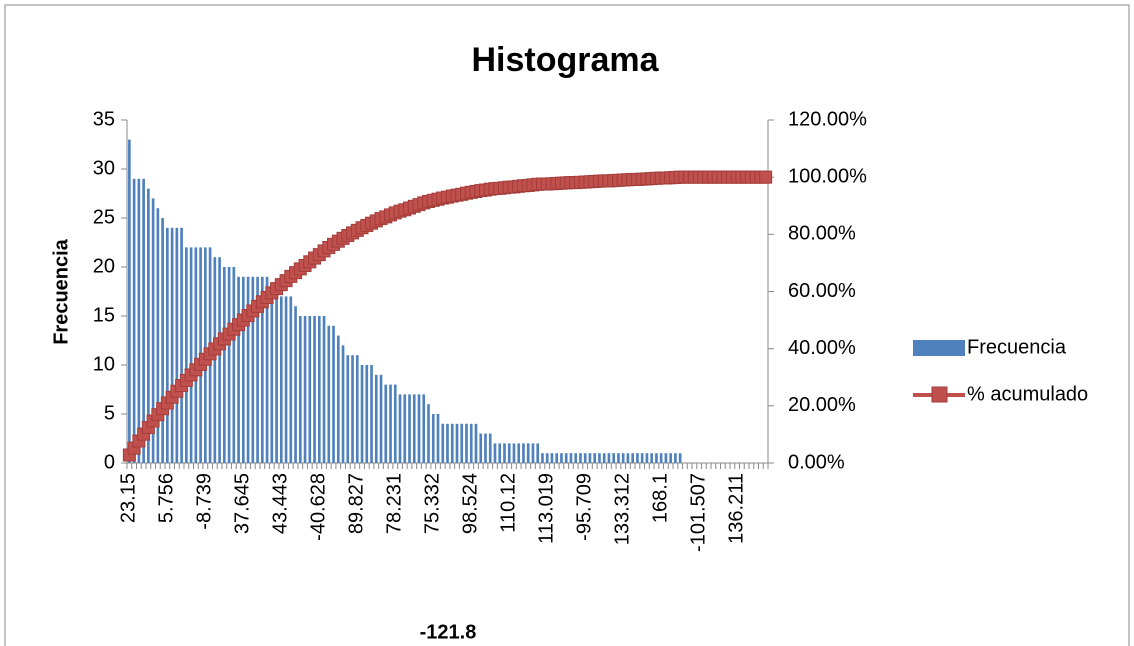 The height and width of the screenshot is (646, 1134). Describe the element at coordinates (243, 503) in the screenshot. I see `x-tick-label: 37.645` at that location.